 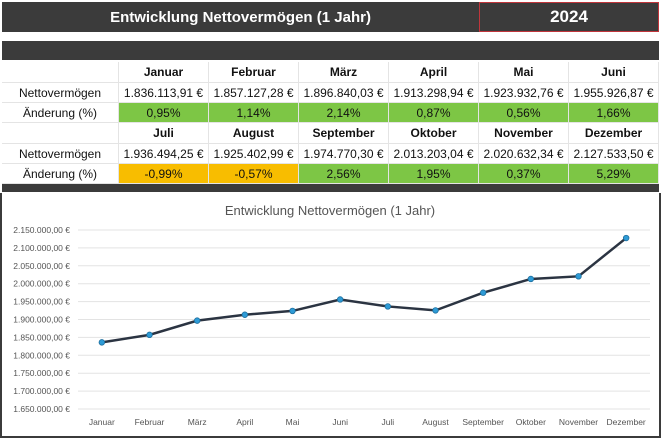 What do you see at coordinates (150, 422) in the screenshot?
I see `x-tick-label: Februar` at bounding box center [150, 422].